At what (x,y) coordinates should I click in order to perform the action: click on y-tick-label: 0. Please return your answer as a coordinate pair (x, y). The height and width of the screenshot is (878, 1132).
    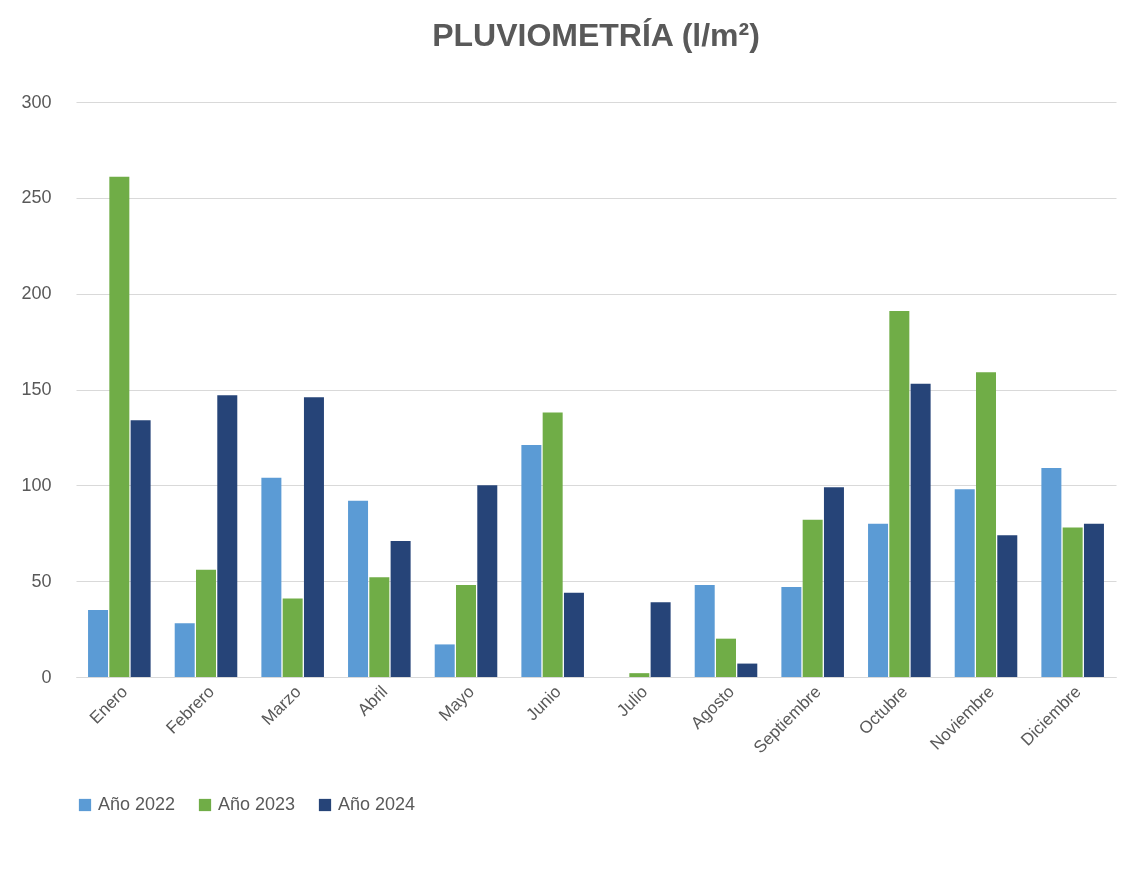
    Looking at the image, I should click on (46, 676).